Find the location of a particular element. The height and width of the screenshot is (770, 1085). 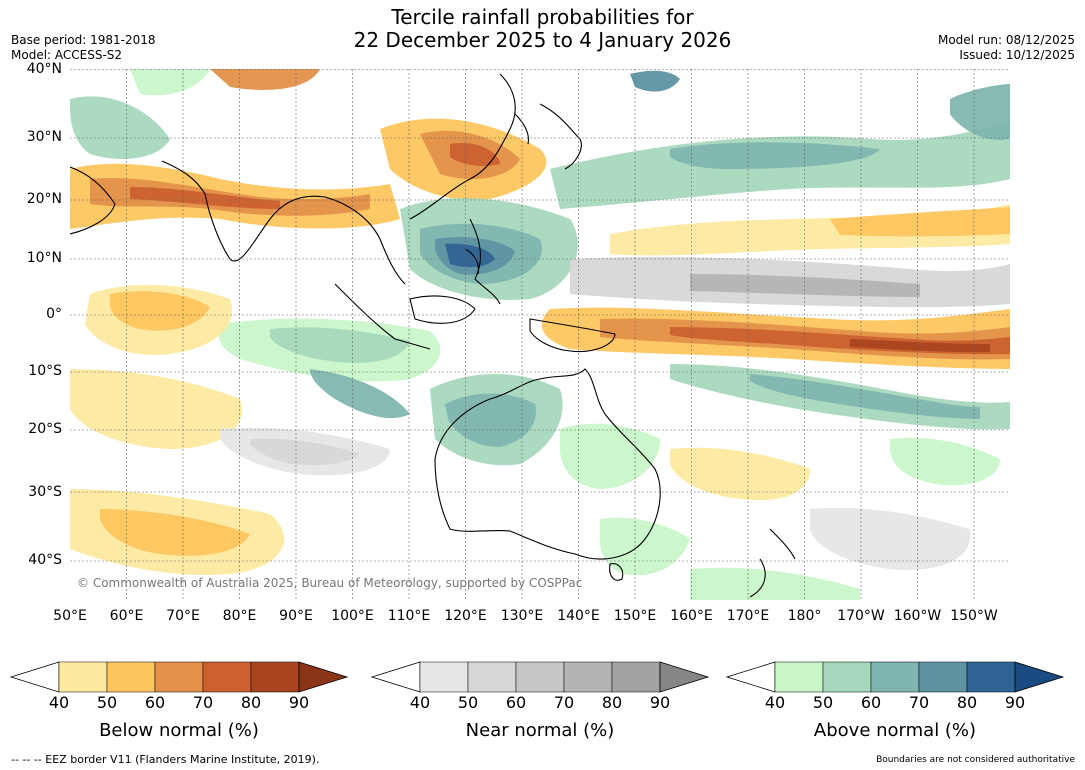

colorbars is located at coordinates (537, 677).